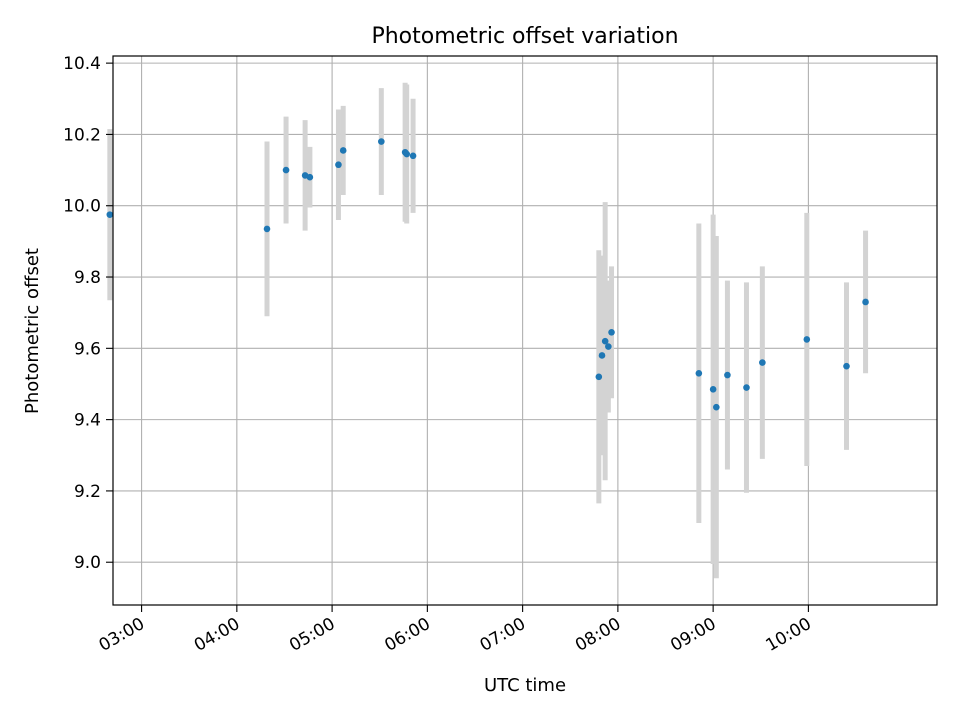  I want to click on y-tick-label: 9.6, so click(87, 349).